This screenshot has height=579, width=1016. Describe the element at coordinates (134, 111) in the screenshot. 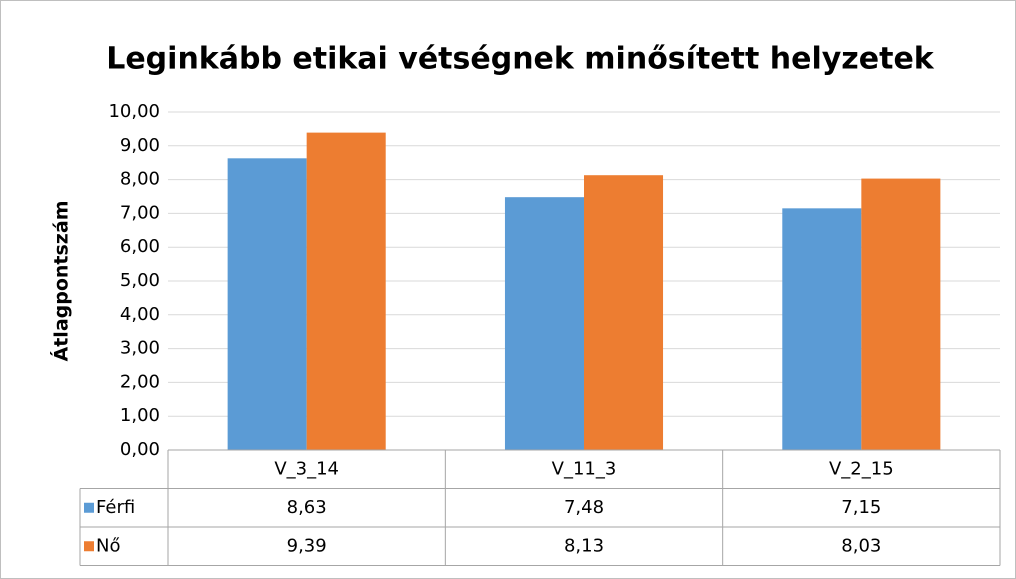

I see `y-tick-label: 10,00` at that location.